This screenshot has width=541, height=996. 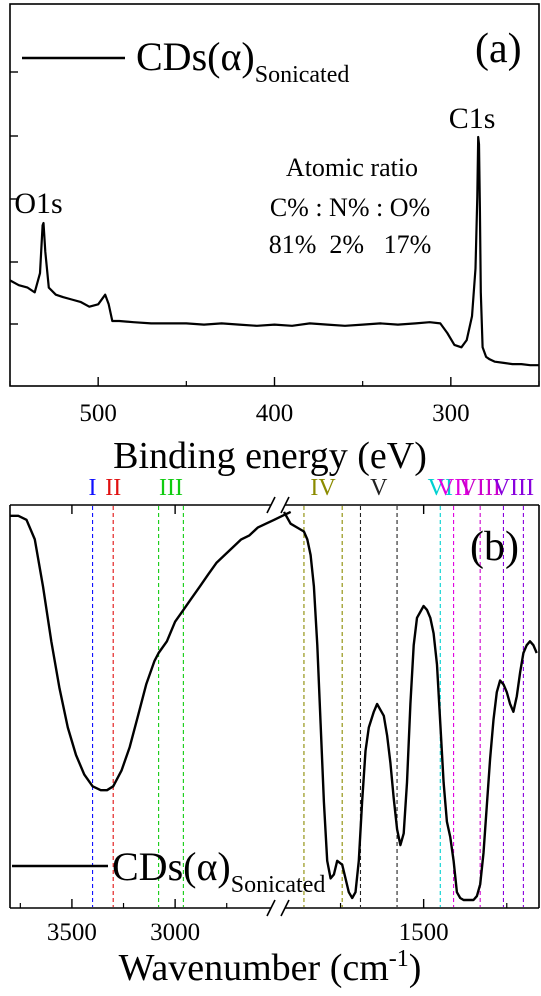 I want to click on reference-label: III, so click(x=171, y=488).